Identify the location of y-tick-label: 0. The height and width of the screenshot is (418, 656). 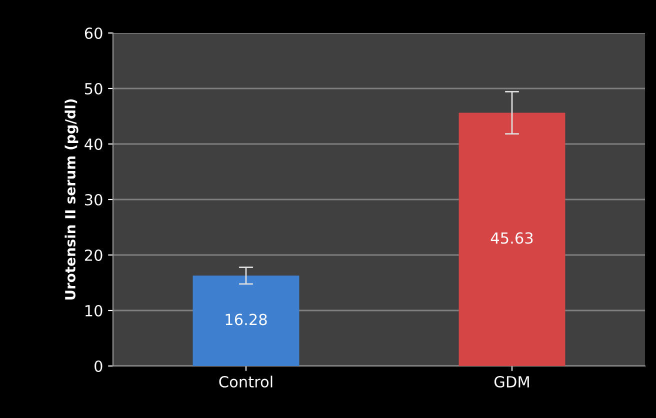
(98, 366).